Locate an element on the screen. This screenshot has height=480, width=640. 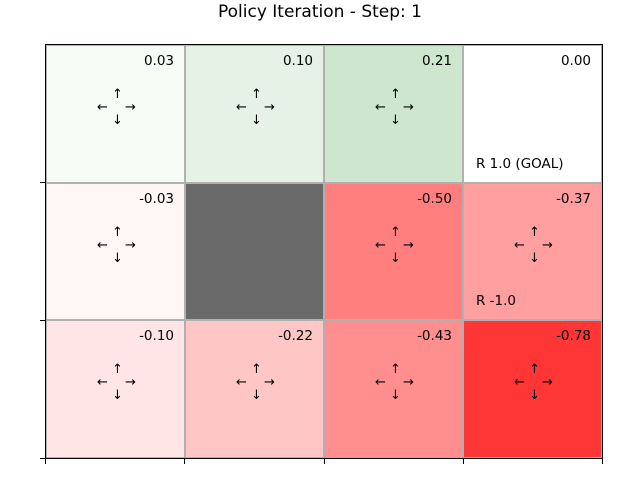
grid-cell: -0.22 ↑ ↓ ← → is located at coordinates (254, 389).